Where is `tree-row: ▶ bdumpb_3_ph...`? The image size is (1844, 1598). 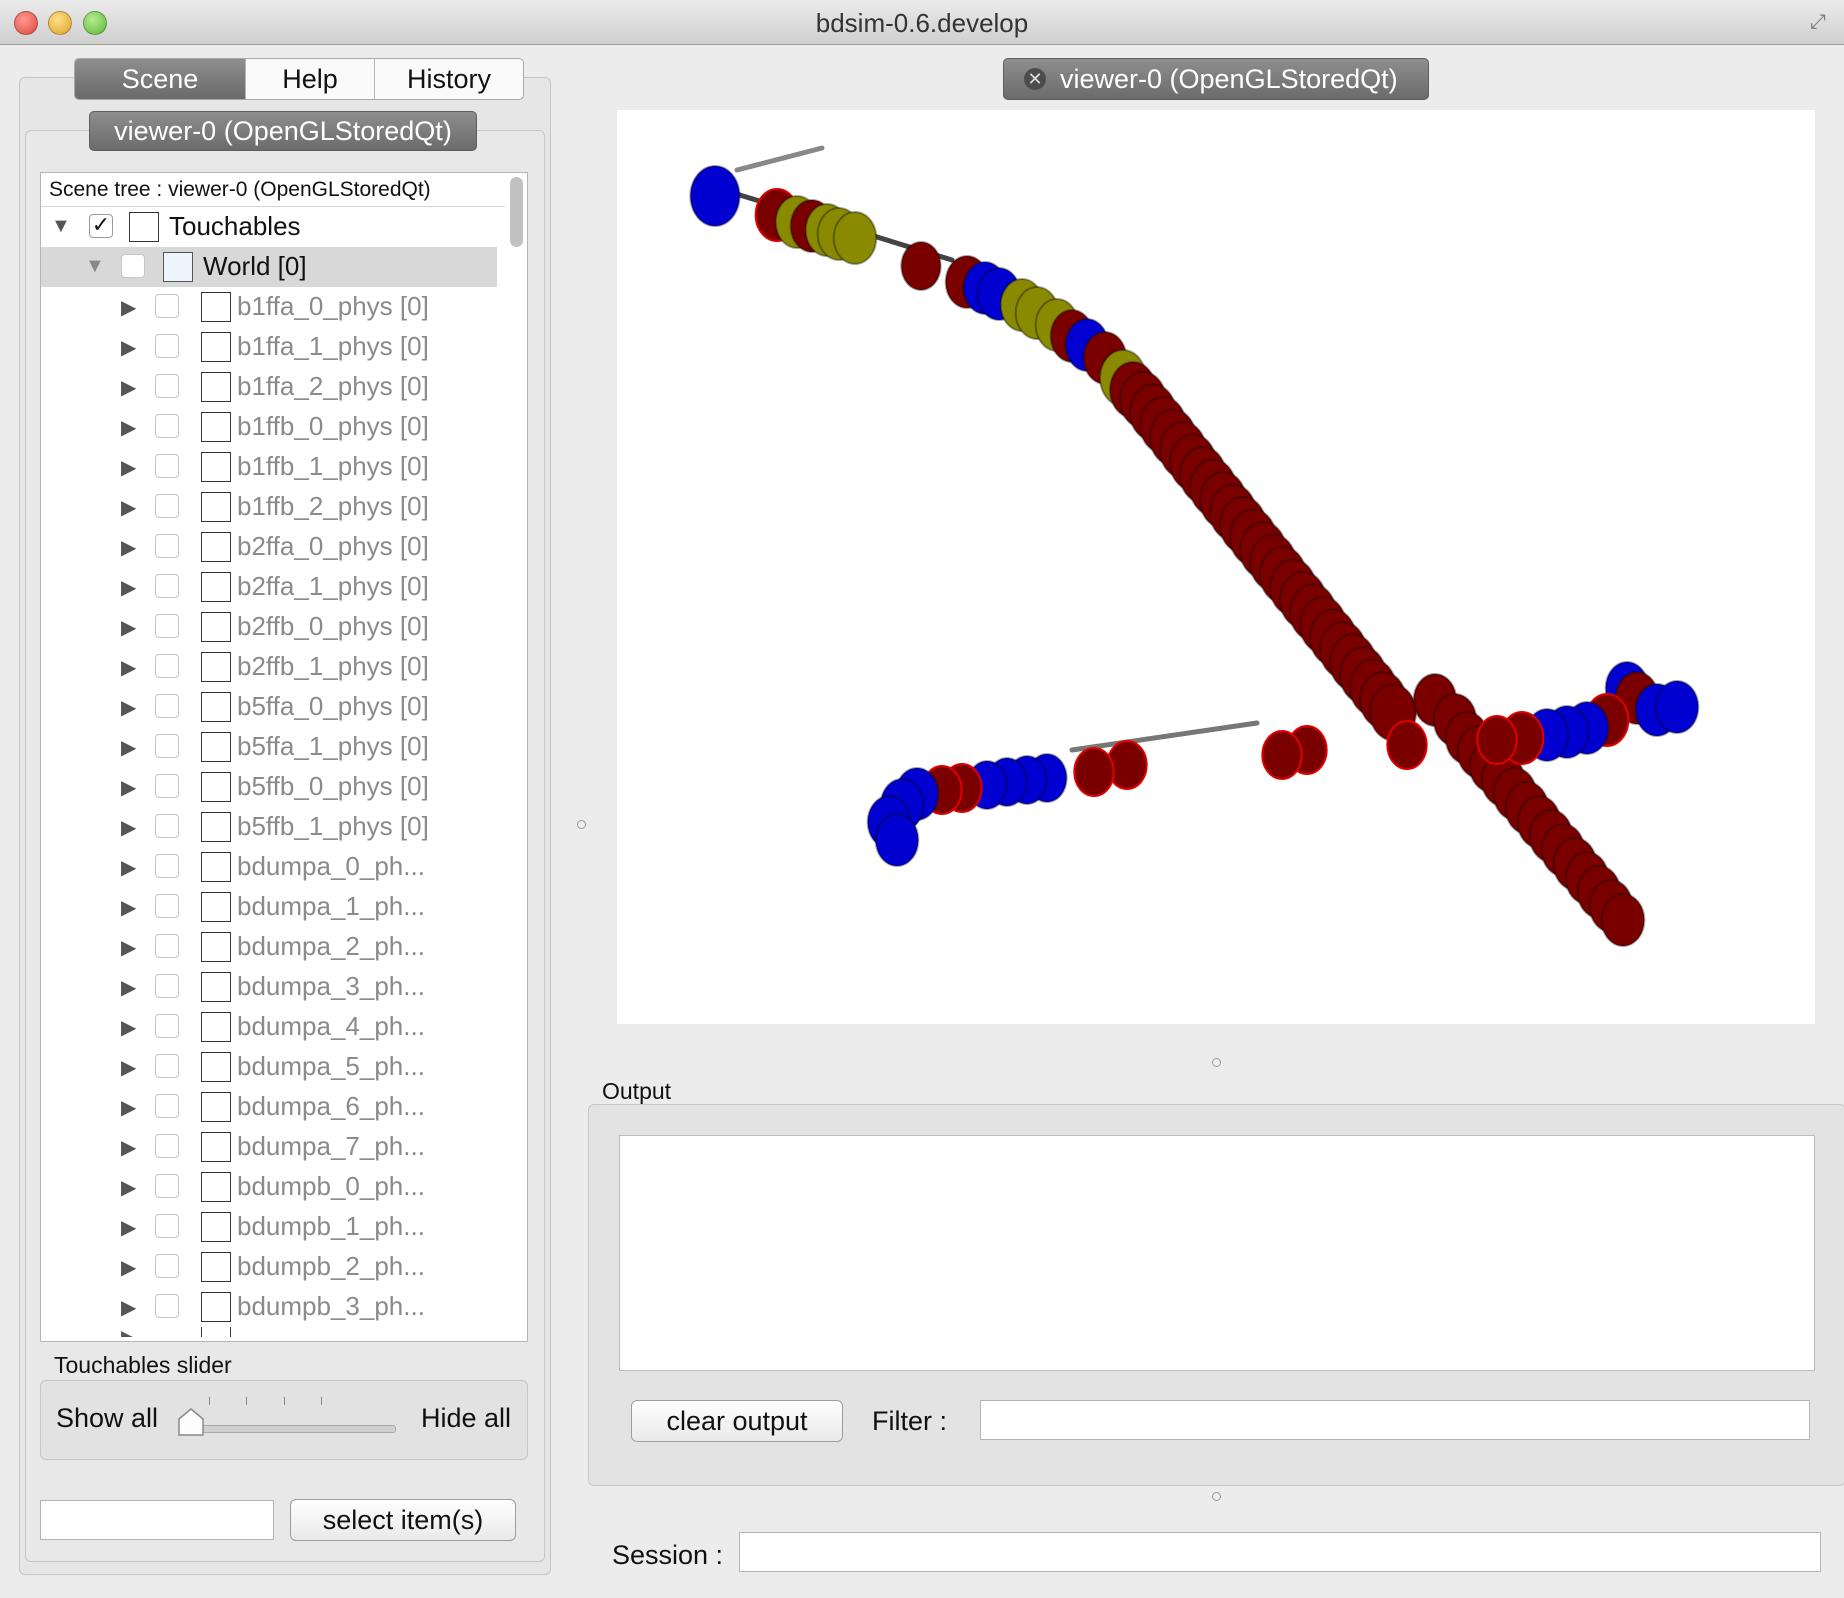 tree-row: ▶ bdumpb_3_ph... is located at coordinates (269, 1307).